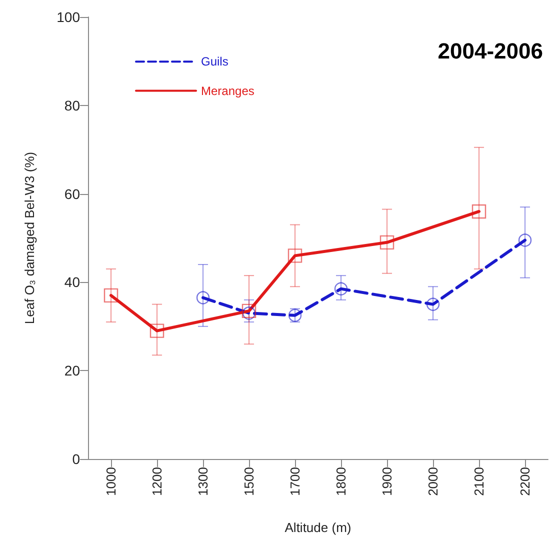 The image size is (556, 547). What do you see at coordinates (341, 481) in the screenshot?
I see `x-tick-label: 1800` at bounding box center [341, 481].